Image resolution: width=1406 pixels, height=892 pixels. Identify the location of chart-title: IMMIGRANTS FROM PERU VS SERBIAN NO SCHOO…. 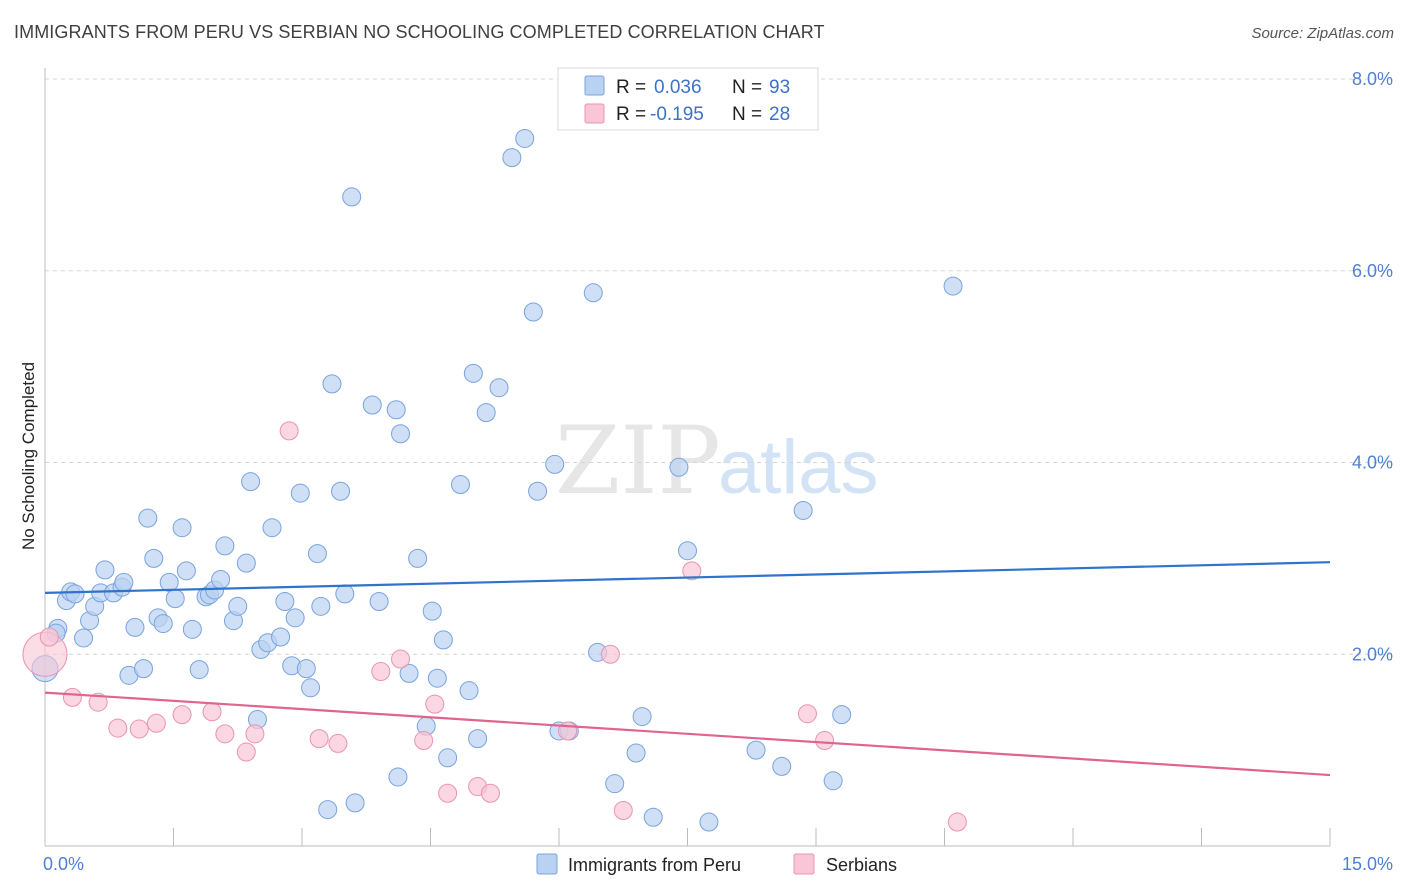
(419, 32).